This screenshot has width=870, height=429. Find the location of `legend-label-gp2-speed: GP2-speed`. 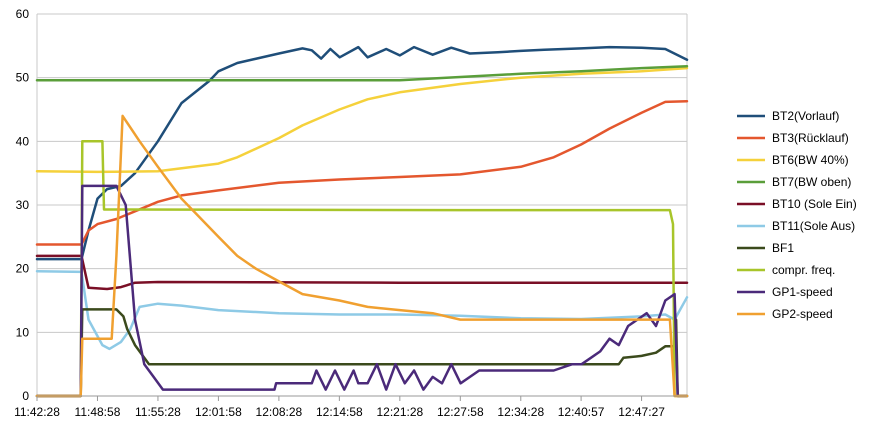

legend-label-gp2-speed: GP2-speed is located at coordinates (802, 314).